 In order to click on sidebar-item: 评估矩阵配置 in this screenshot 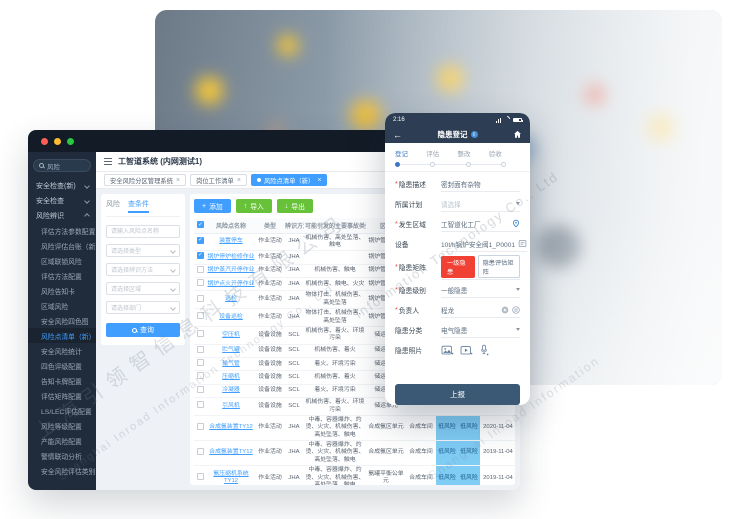, I will do `click(61, 397)`.